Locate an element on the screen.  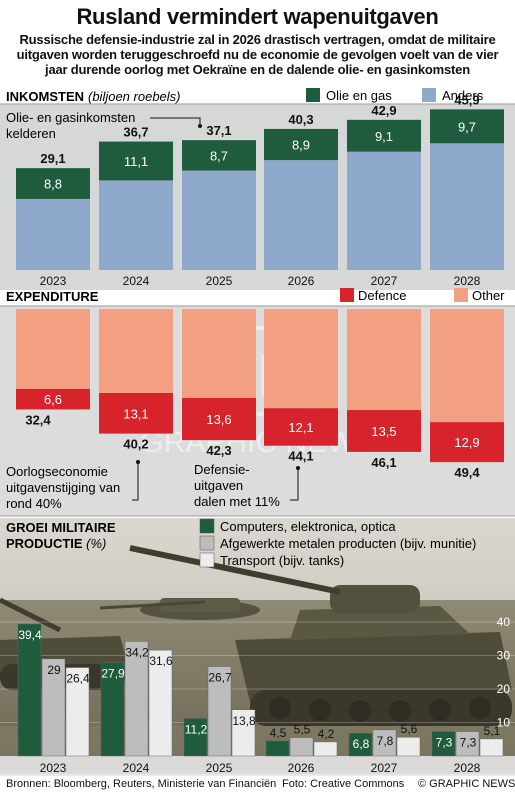
y-tick-40: 40 is located at coordinates (504, 622).